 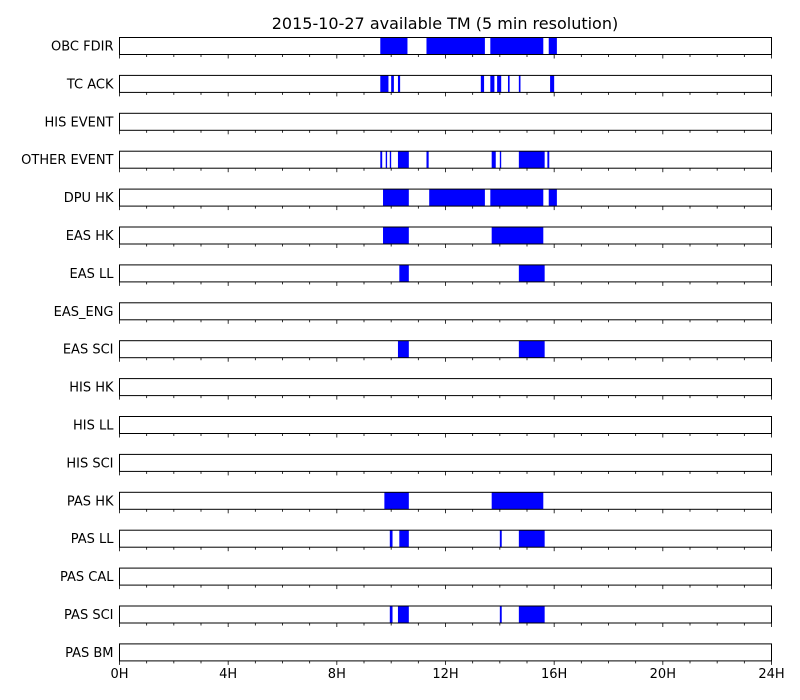 What do you see at coordinates (337, 674) in the screenshot?
I see `x-tick-label: 8H` at bounding box center [337, 674].